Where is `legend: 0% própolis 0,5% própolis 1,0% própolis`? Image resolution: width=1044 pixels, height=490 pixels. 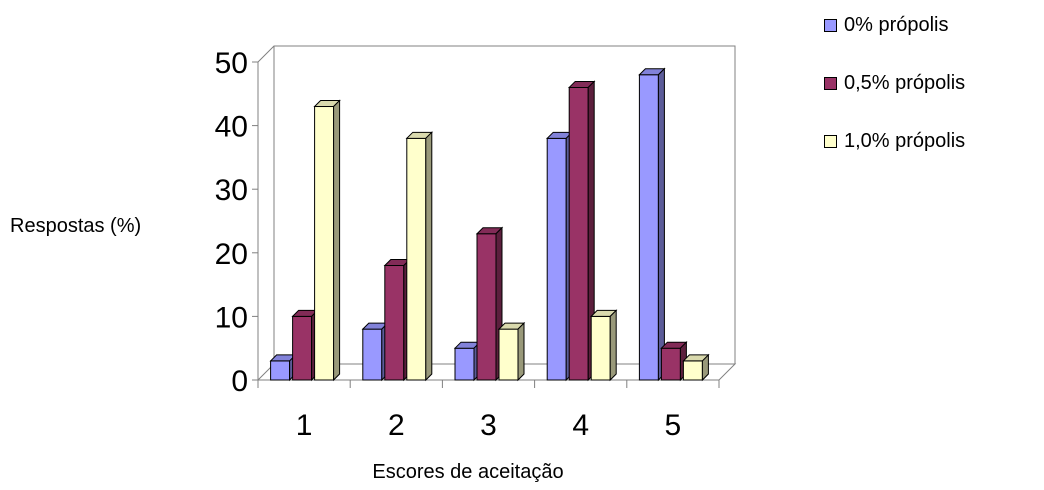 legend: 0% própolis 0,5% própolis 1,0% própolis is located at coordinates (894, 97).